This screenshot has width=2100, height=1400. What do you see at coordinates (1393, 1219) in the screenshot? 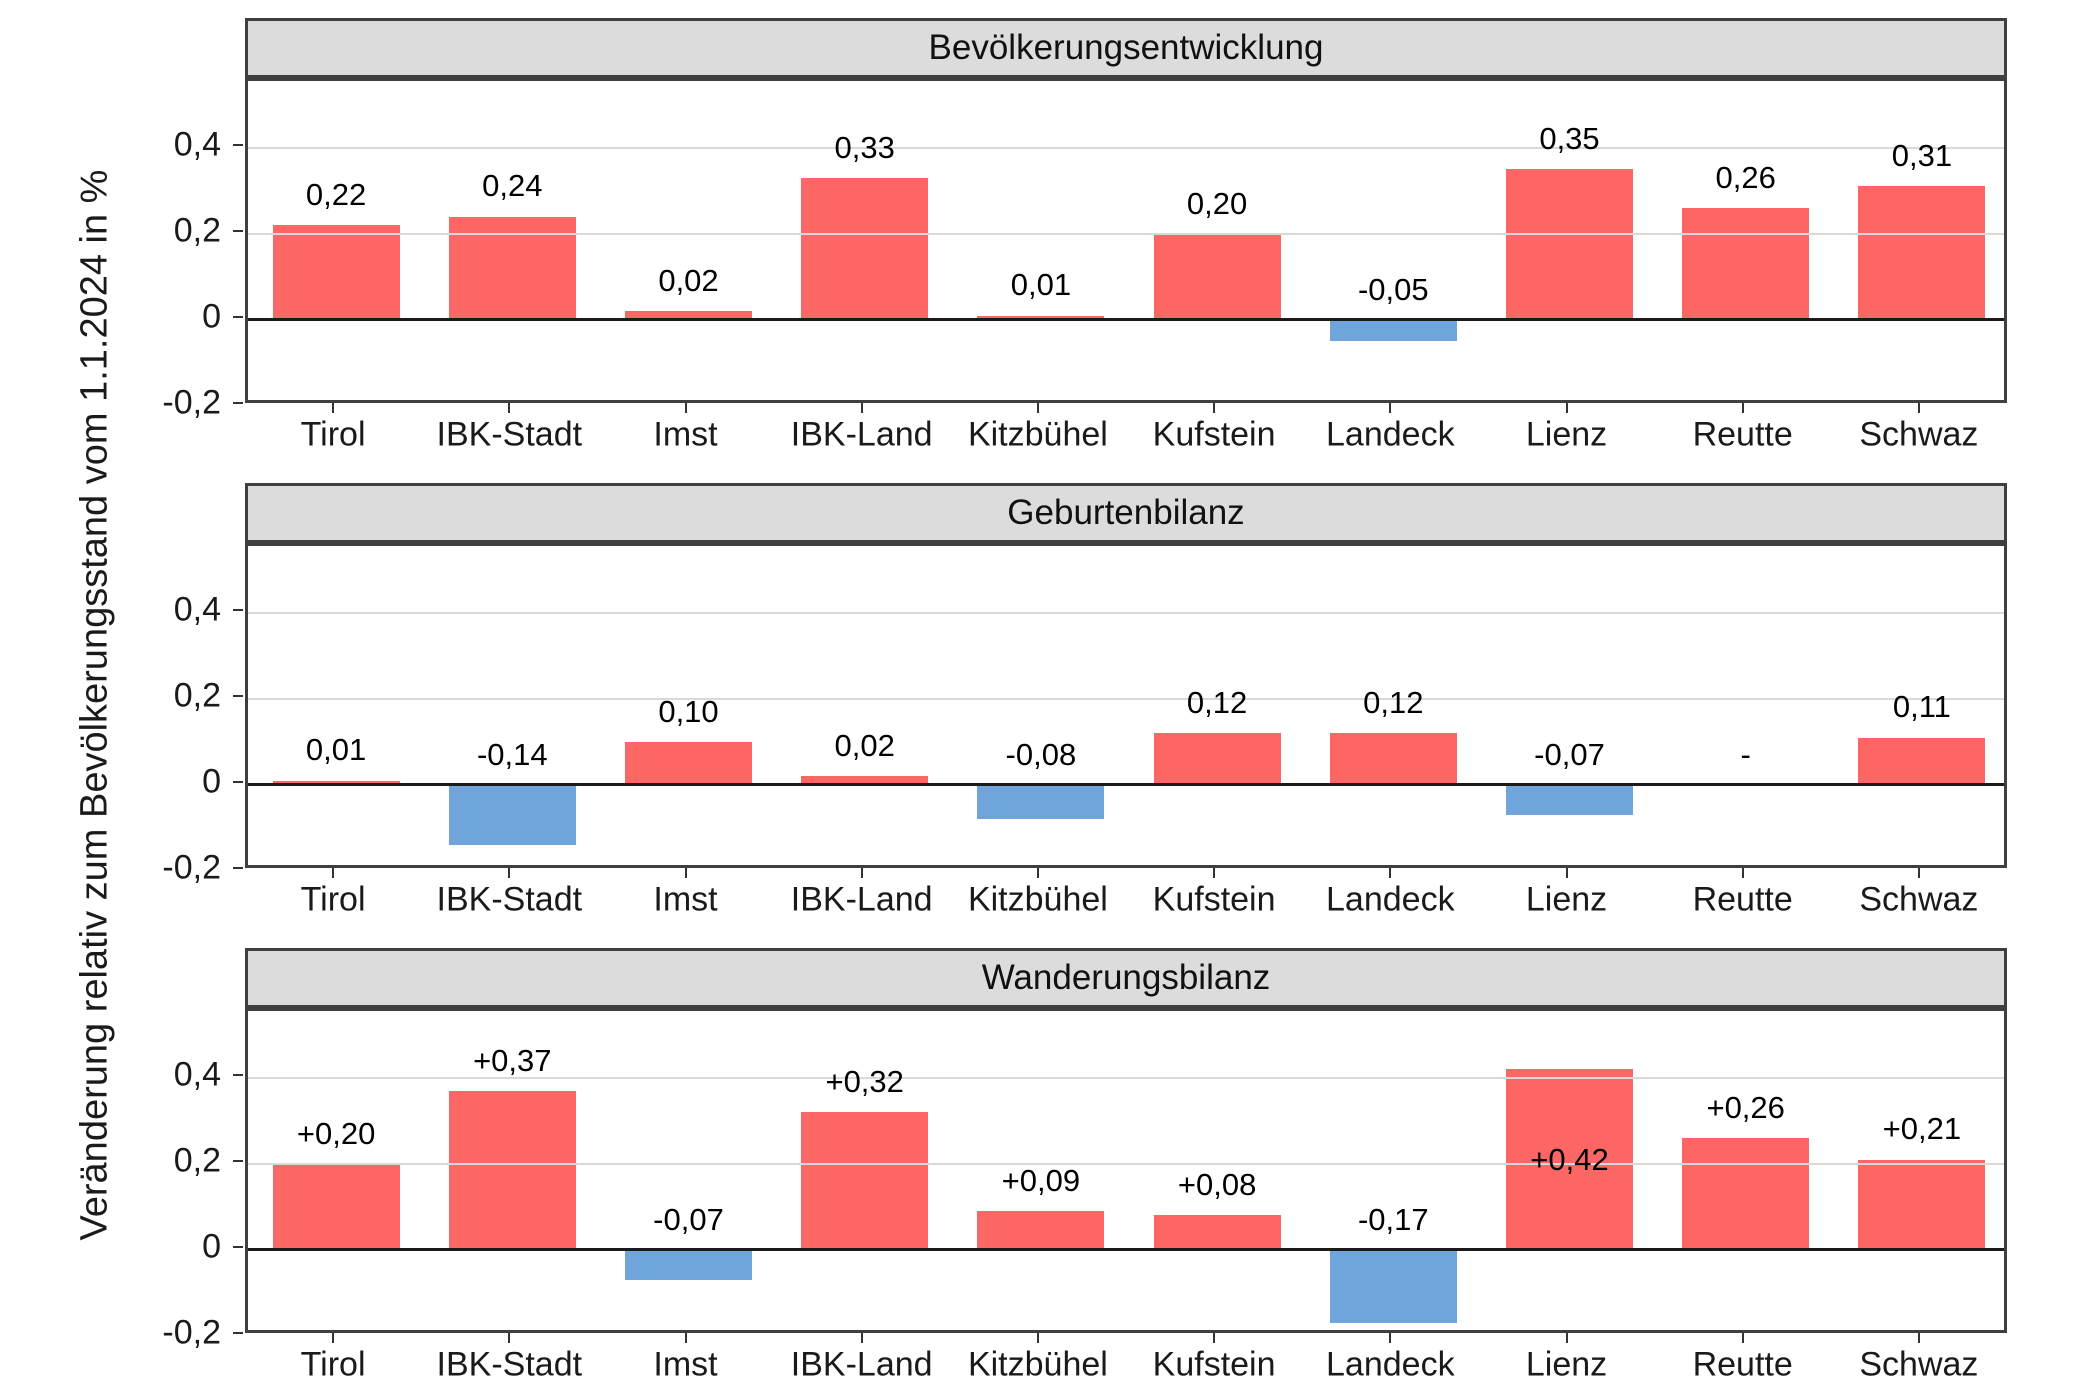
I see `bar-value-label: -0,17` at bounding box center [1393, 1219].